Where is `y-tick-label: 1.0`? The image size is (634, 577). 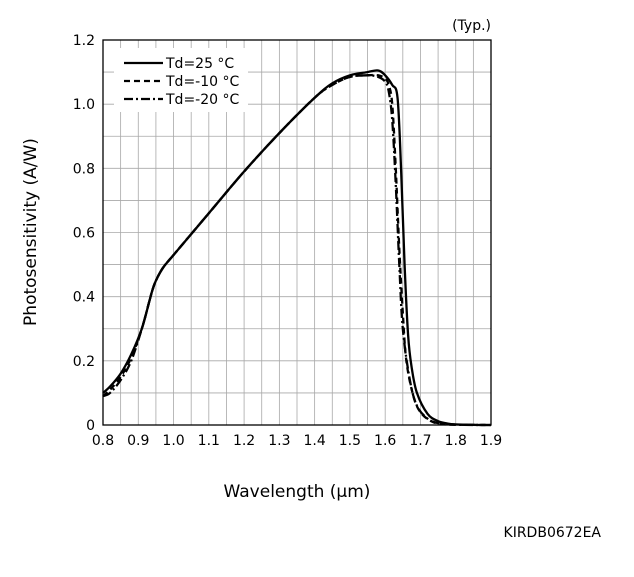
y-tick-label: 1.0 is located at coordinates (84, 105).